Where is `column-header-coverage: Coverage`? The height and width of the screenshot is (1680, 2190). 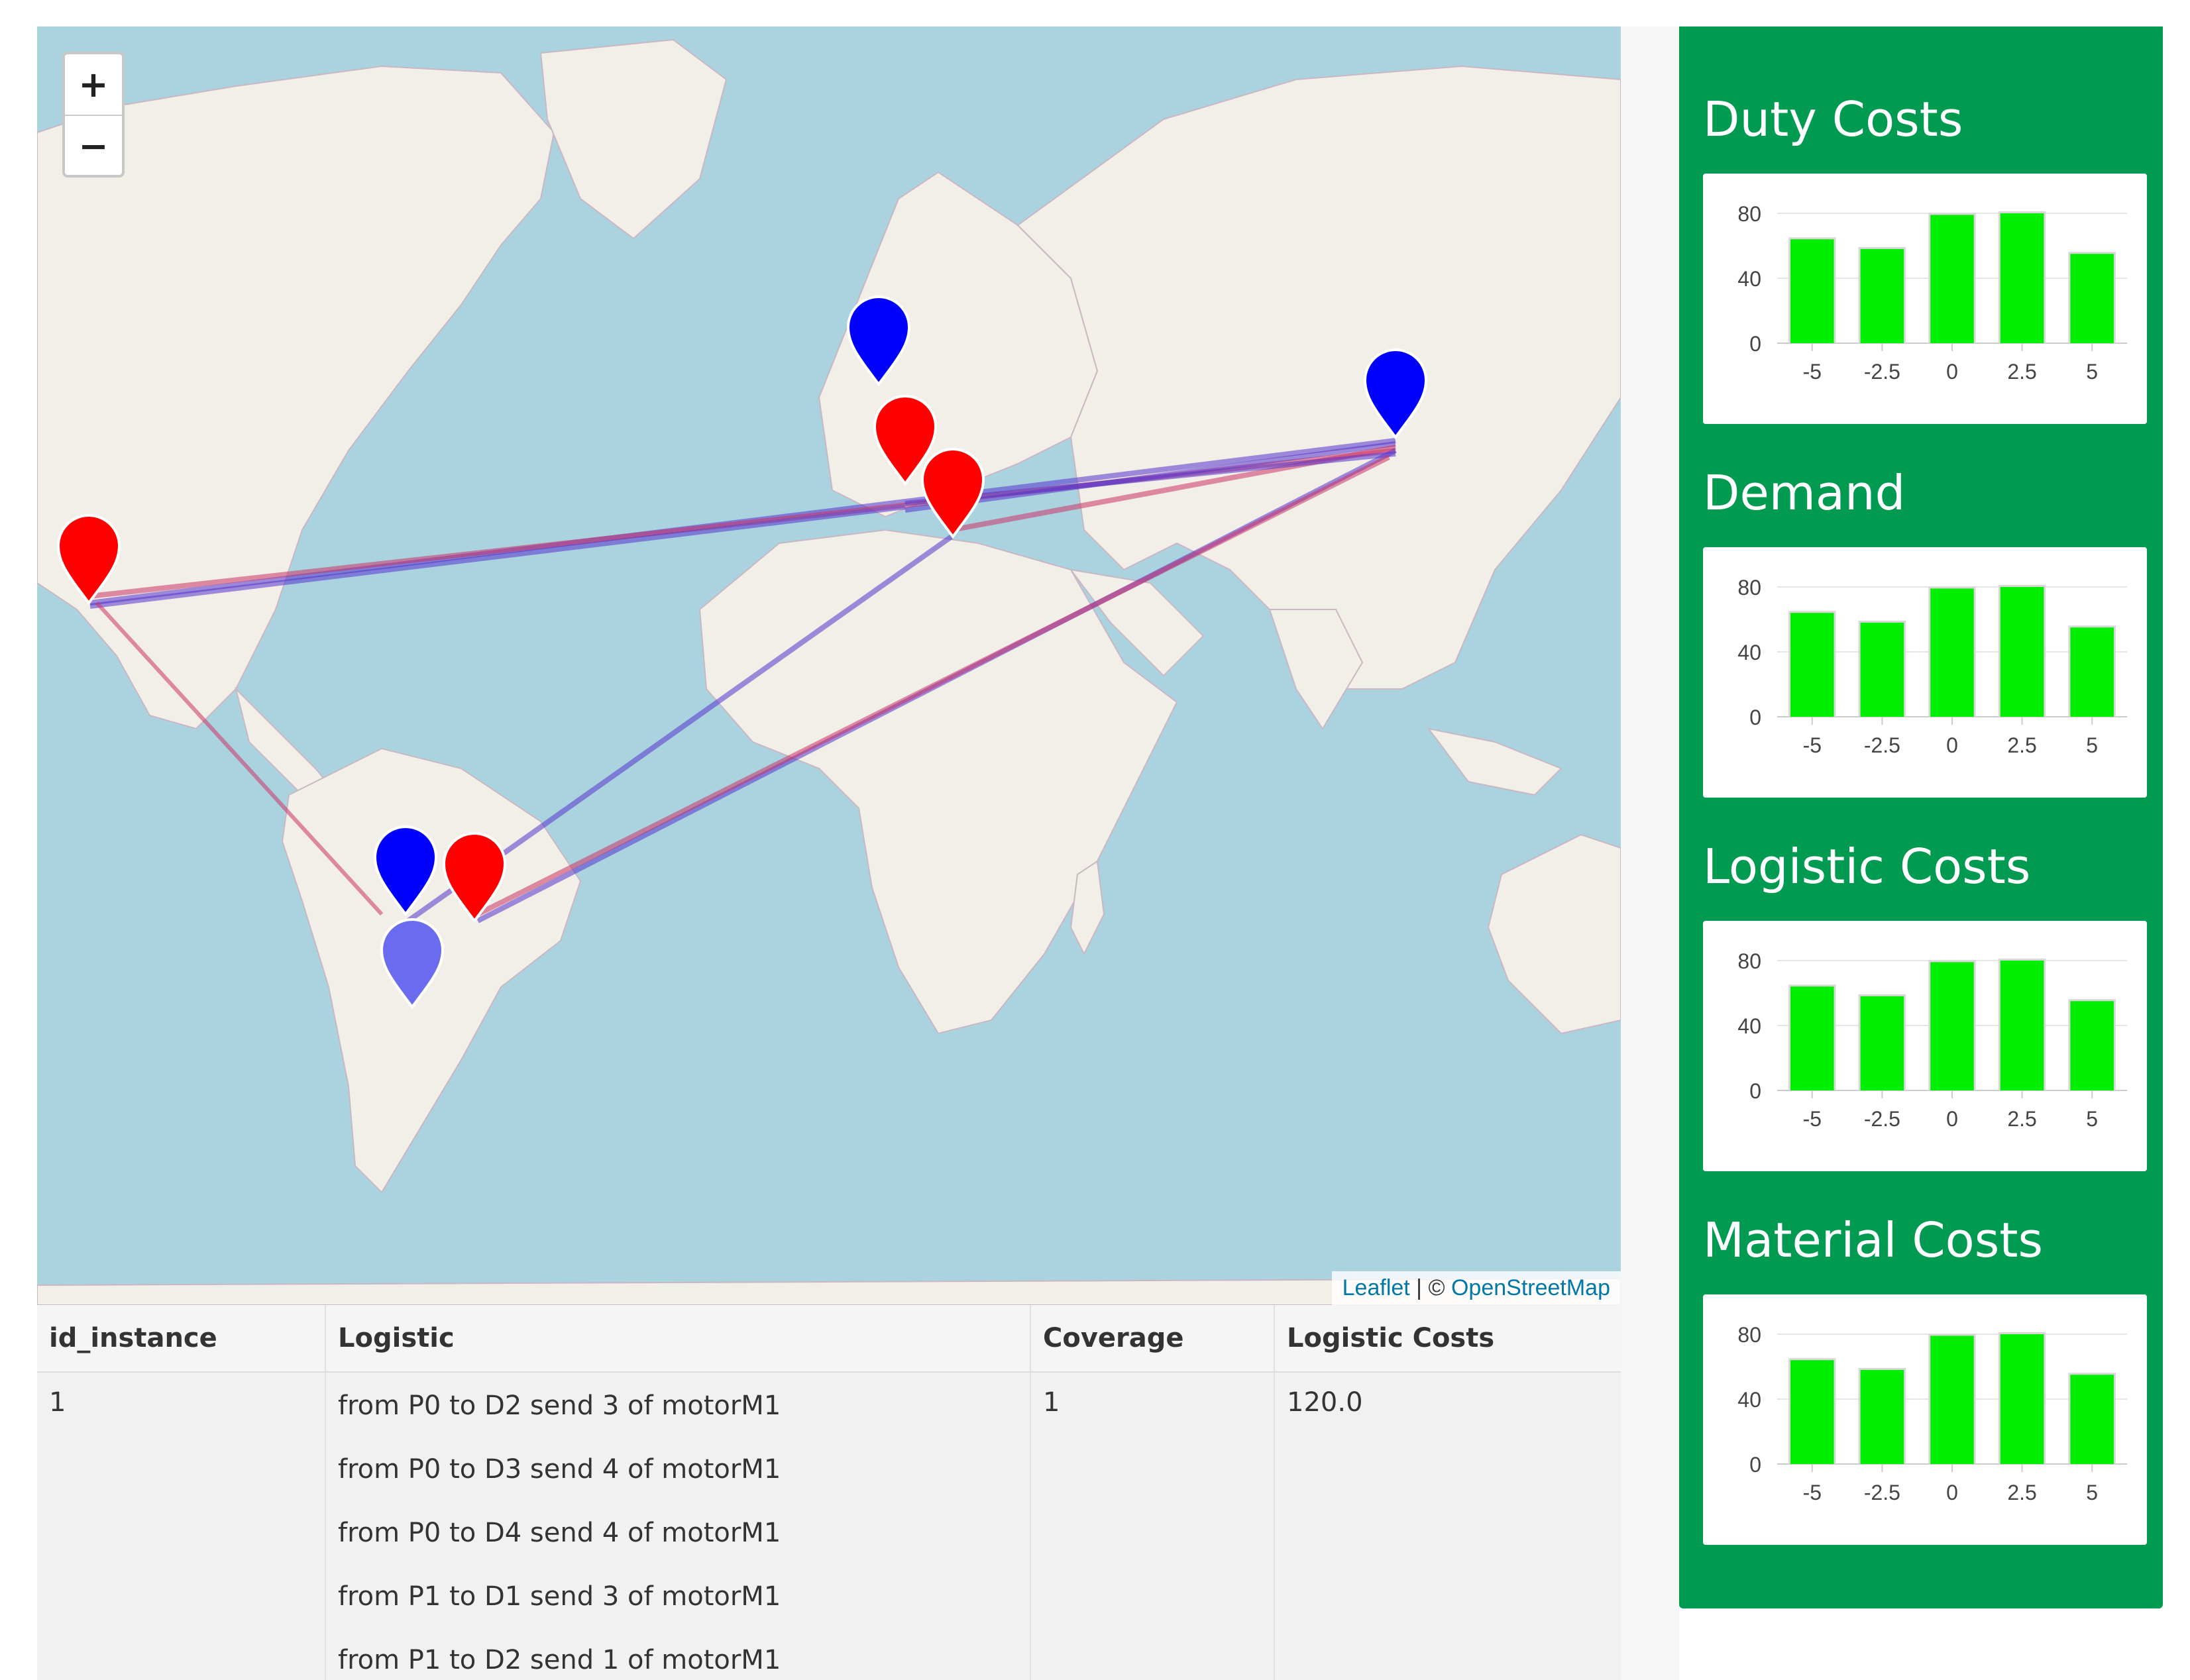 column-header-coverage: Coverage is located at coordinates (1153, 1338).